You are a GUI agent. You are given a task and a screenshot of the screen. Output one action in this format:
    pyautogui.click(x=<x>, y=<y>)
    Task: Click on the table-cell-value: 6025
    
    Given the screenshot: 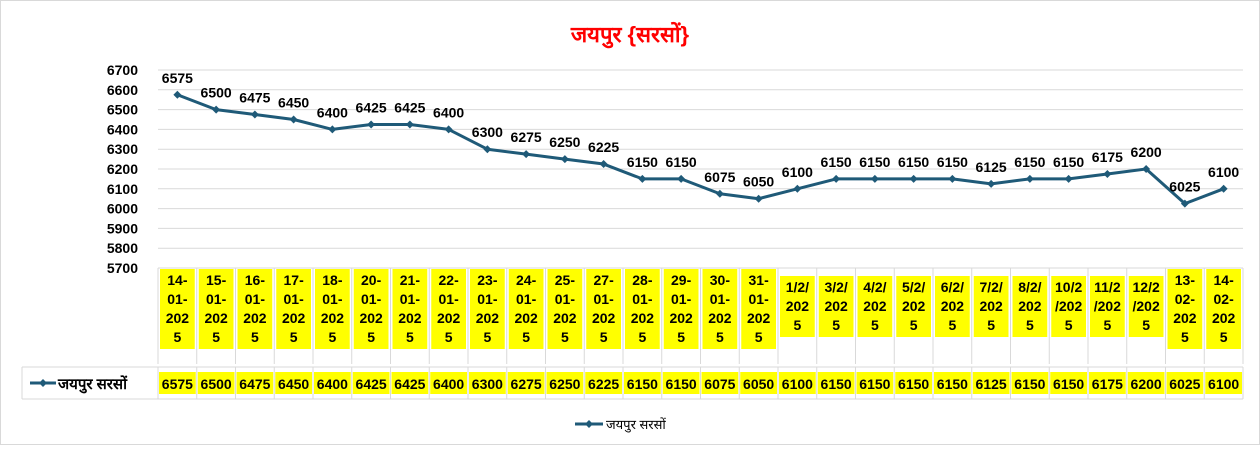 What is the action you would take?
    pyautogui.click(x=1184, y=384)
    